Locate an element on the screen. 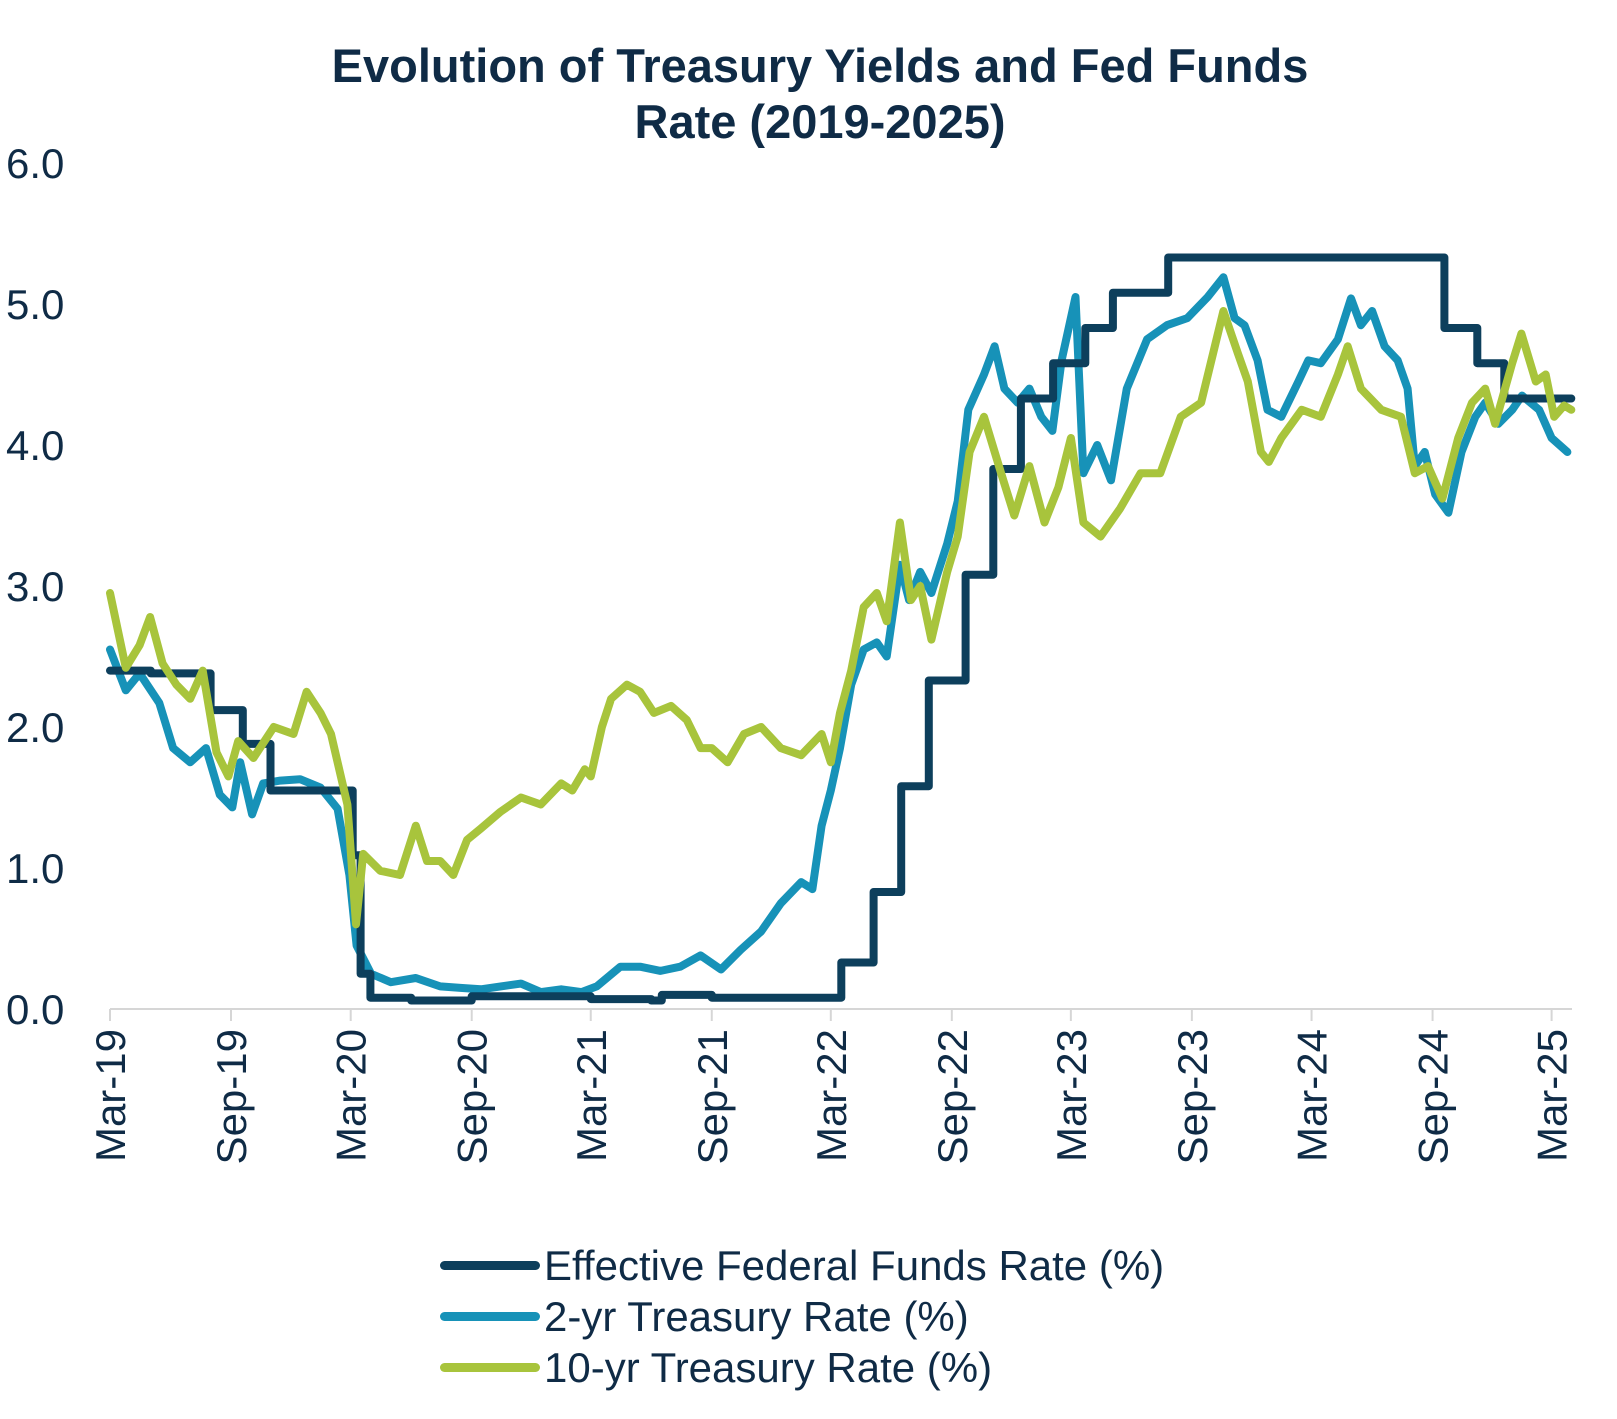 The height and width of the screenshot is (1419, 1617). legend-label-10yr: 10-yr Treasury Rate (%) is located at coordinates (768, 1367).